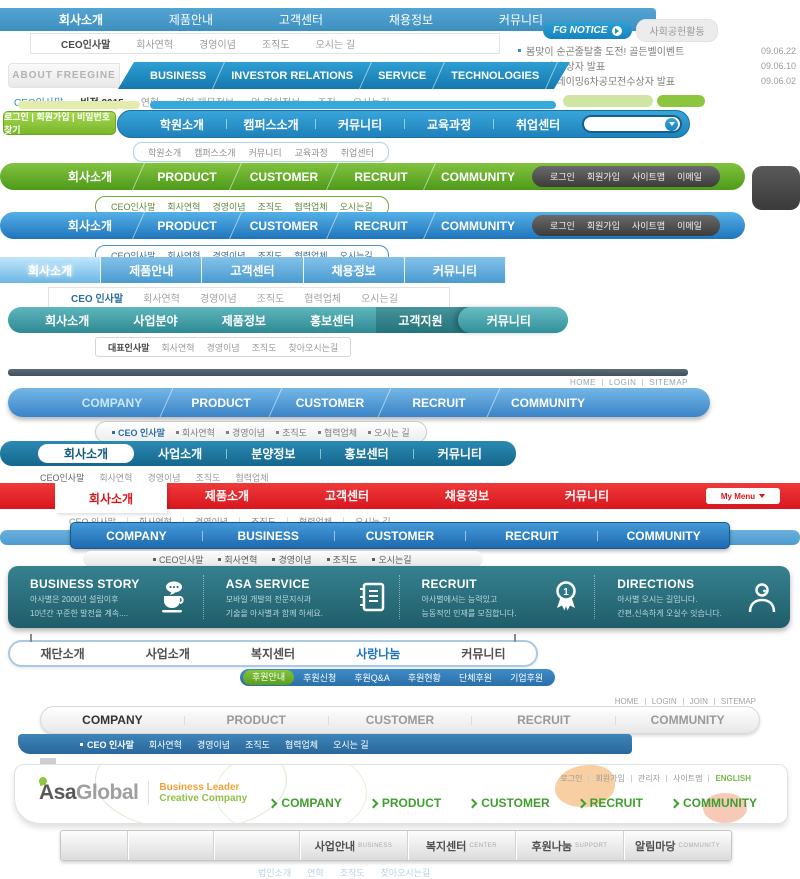 The width and height of the screenshot is (800, 879). What do you see at coordinates (315, 873) in the screenshot?
I see `submenu-item: 연혁` at bounding box center [315, 873].